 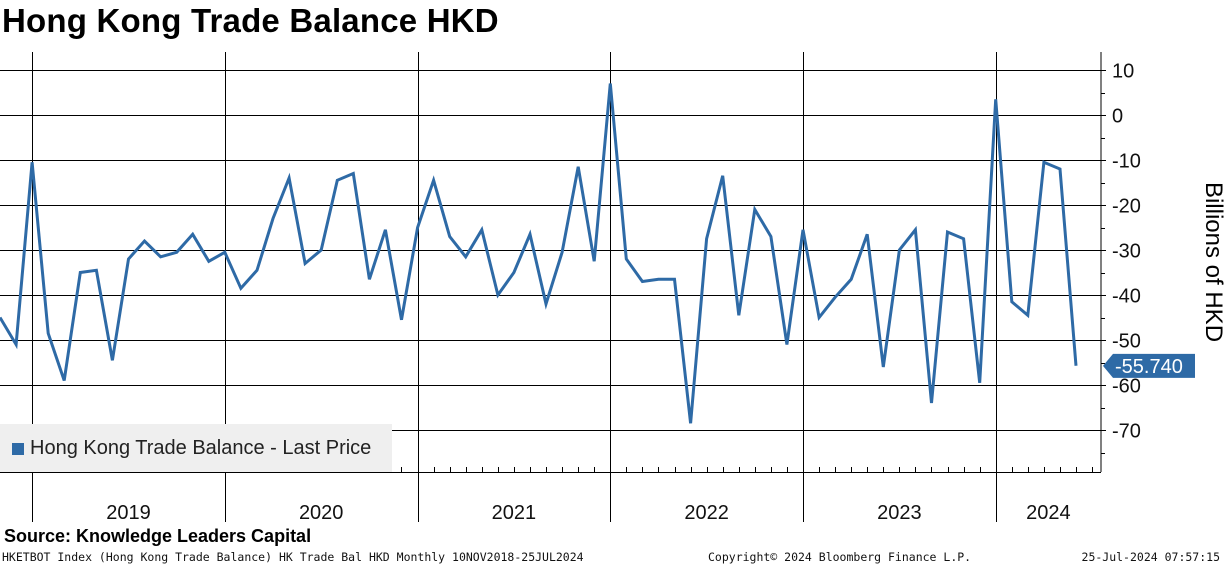 What do you see at coordinates (1126, 342) in the screenshot?
I see `y-tick-label: -50` at bounding box center [1126, 342].